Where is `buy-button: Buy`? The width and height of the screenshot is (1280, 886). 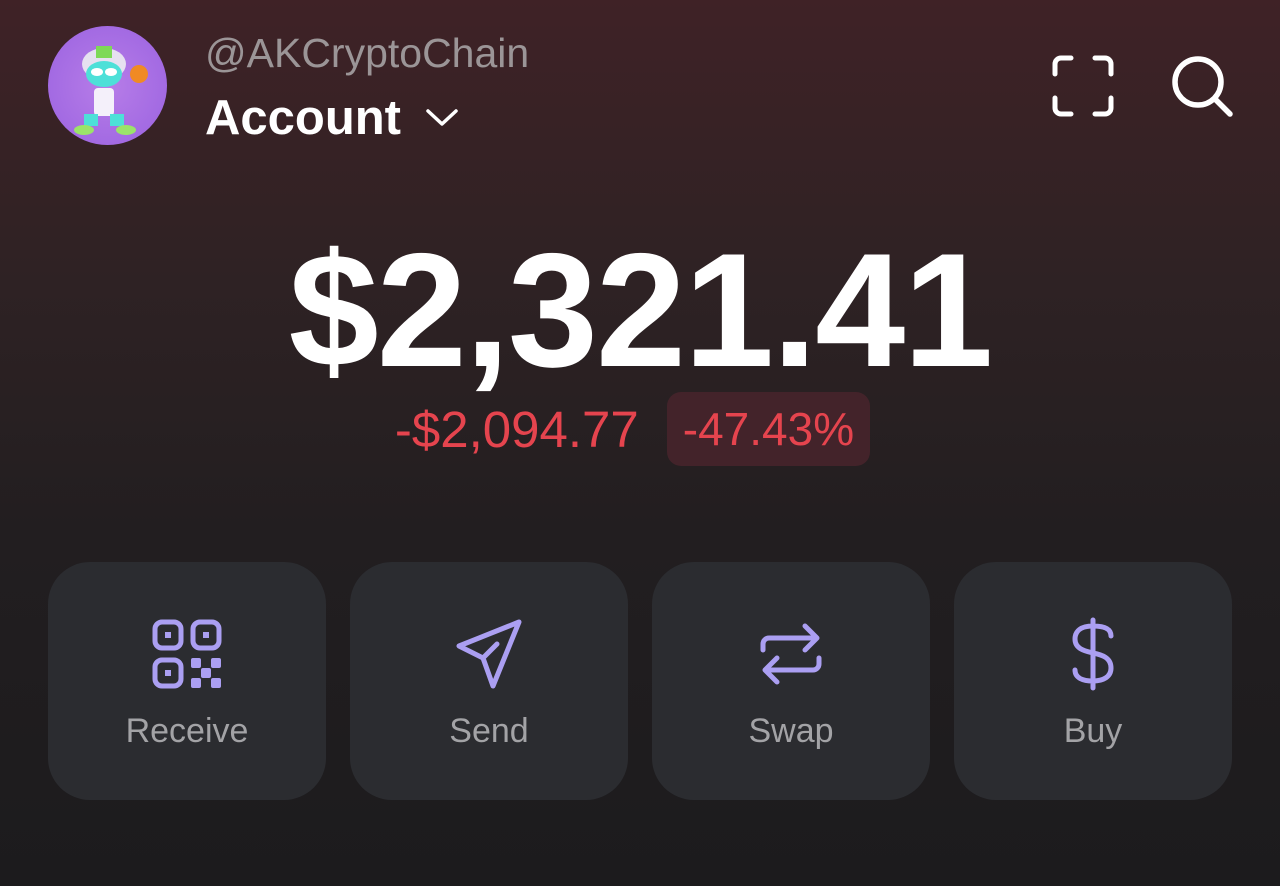
buy-button: Buy is located at coordinates (1093, 681).